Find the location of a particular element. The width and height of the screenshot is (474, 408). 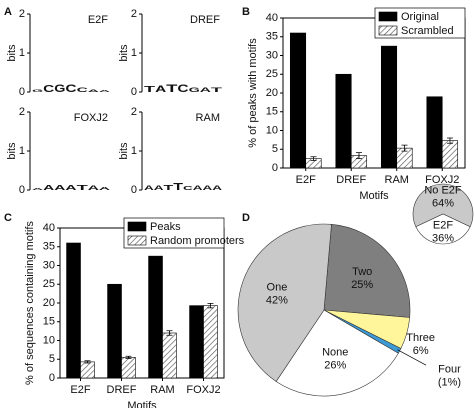

slice-label: Three is located at coordinates (420, 338).